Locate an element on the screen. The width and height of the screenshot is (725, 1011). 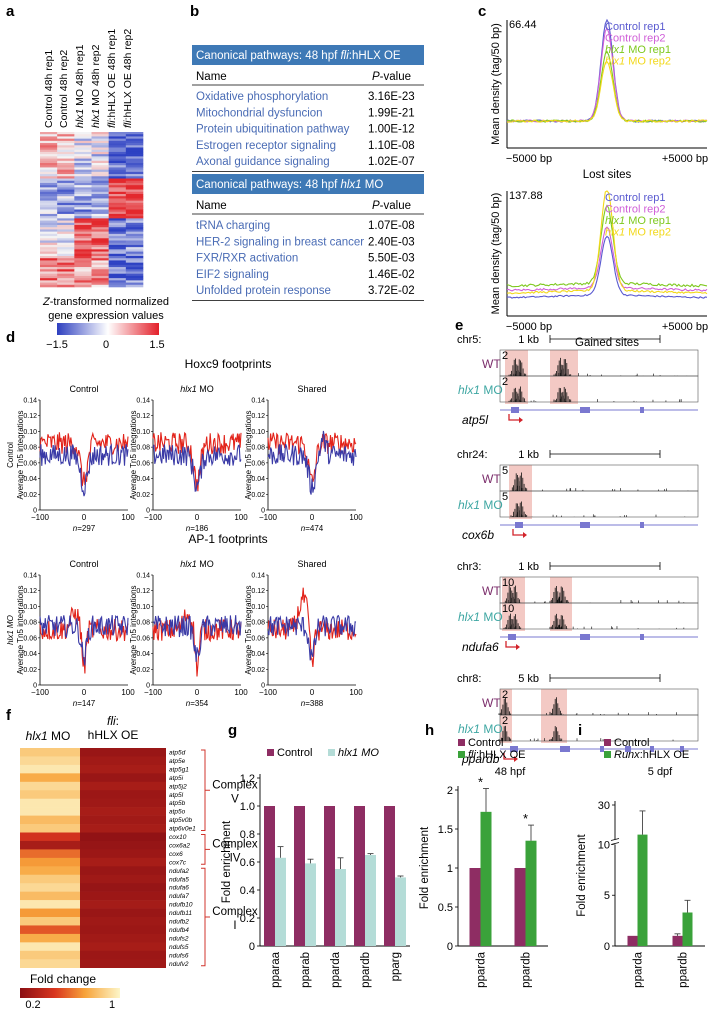
panel-a-legend-tick-high: 1.5 is located at coordinates (156, 345).